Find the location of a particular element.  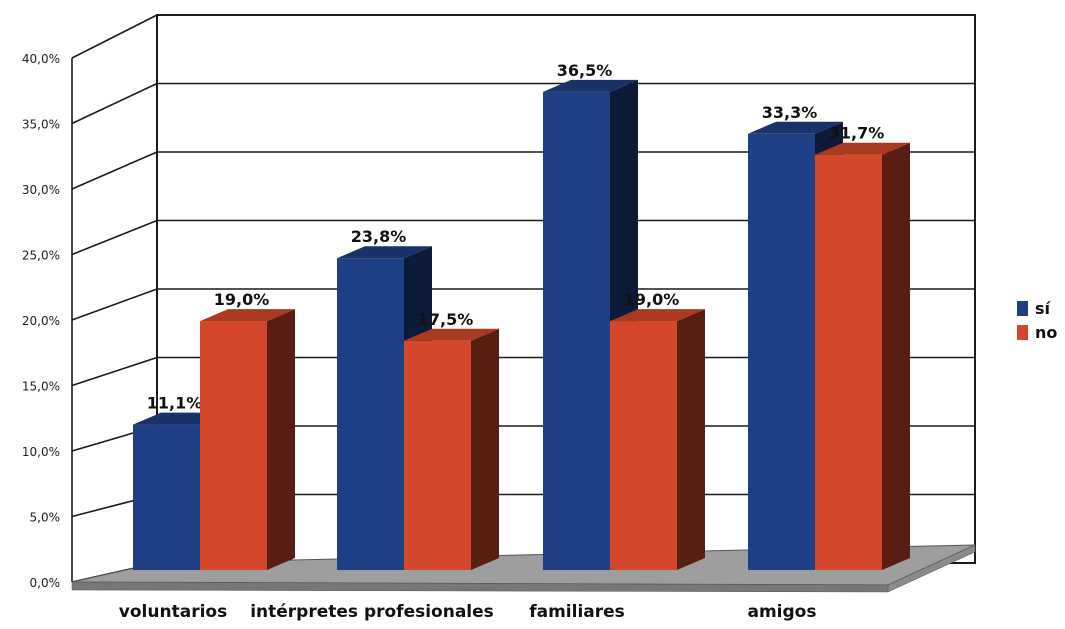

x-category-label: intérpretes profesionales is located at coordinates (372, 612).